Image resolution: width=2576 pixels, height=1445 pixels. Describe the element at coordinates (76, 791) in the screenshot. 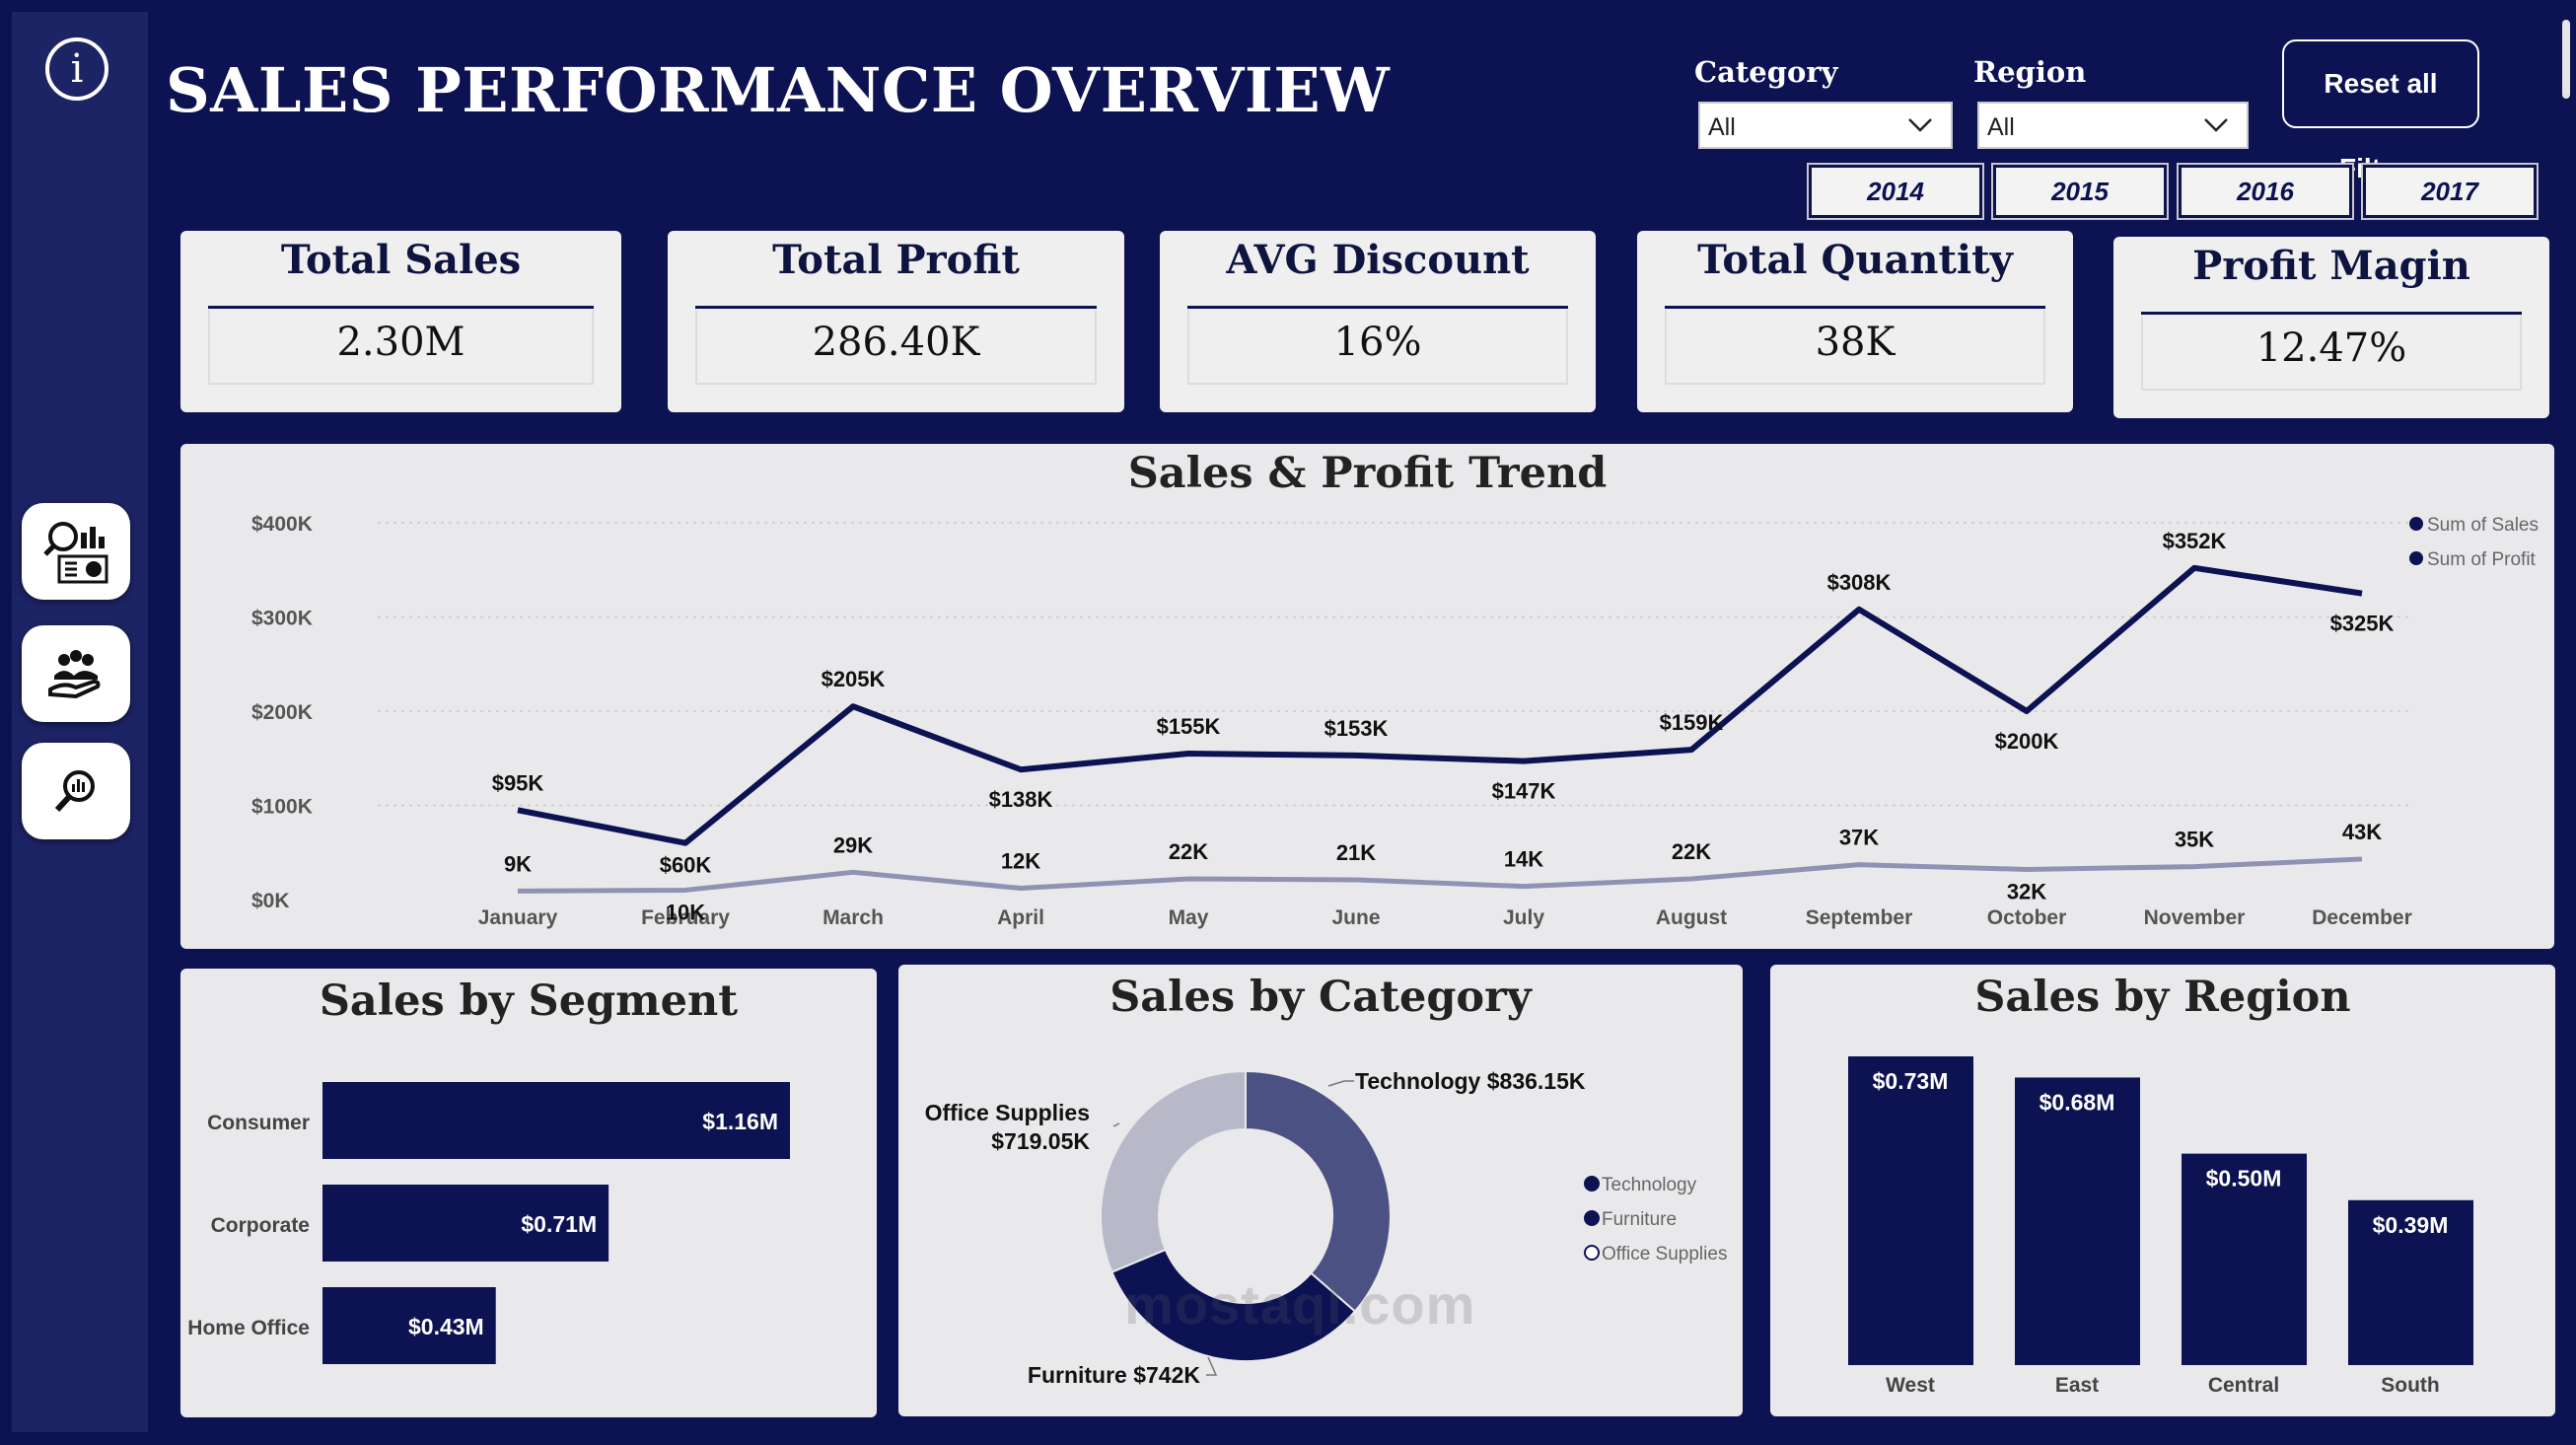

I see `nav-search-button` at that location.